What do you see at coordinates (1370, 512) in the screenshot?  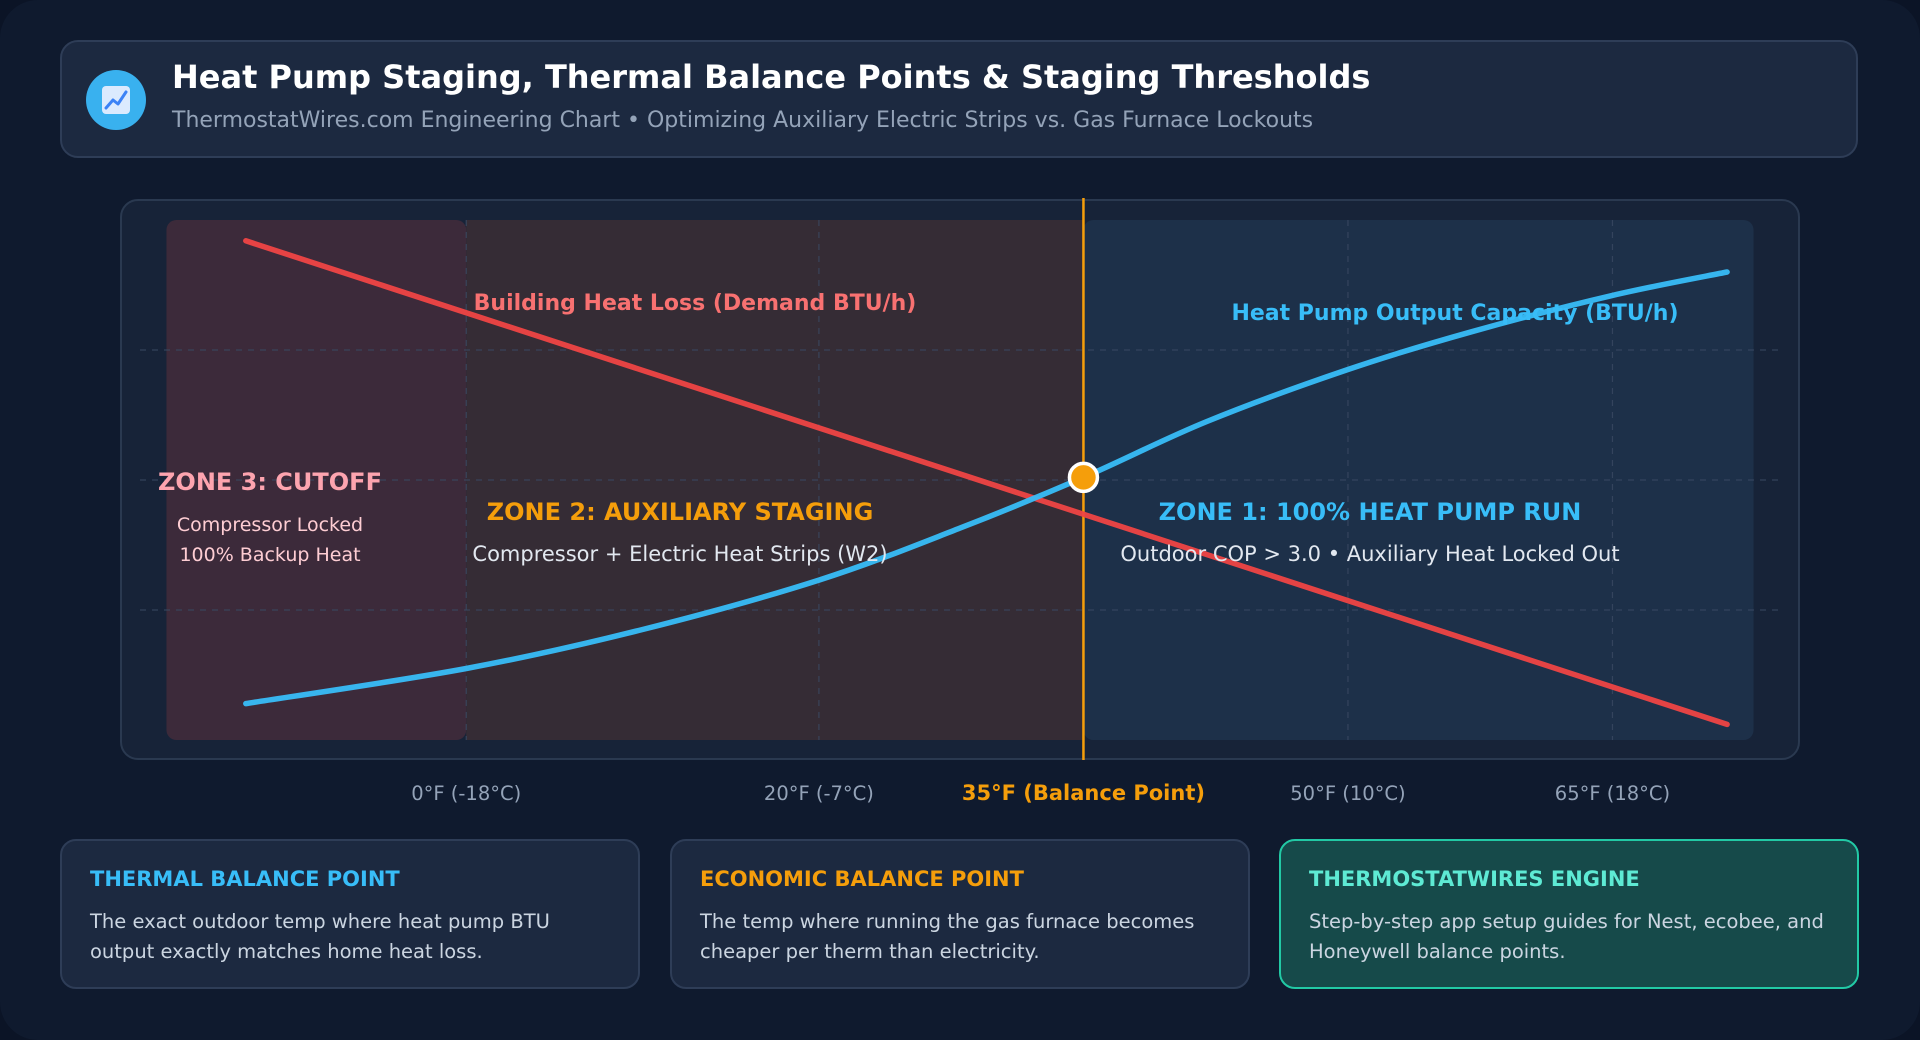 I see `zone-title-zone1: ZONE 1: 100% HEAT PUMP RUN` at bounding box center [1370, 512].